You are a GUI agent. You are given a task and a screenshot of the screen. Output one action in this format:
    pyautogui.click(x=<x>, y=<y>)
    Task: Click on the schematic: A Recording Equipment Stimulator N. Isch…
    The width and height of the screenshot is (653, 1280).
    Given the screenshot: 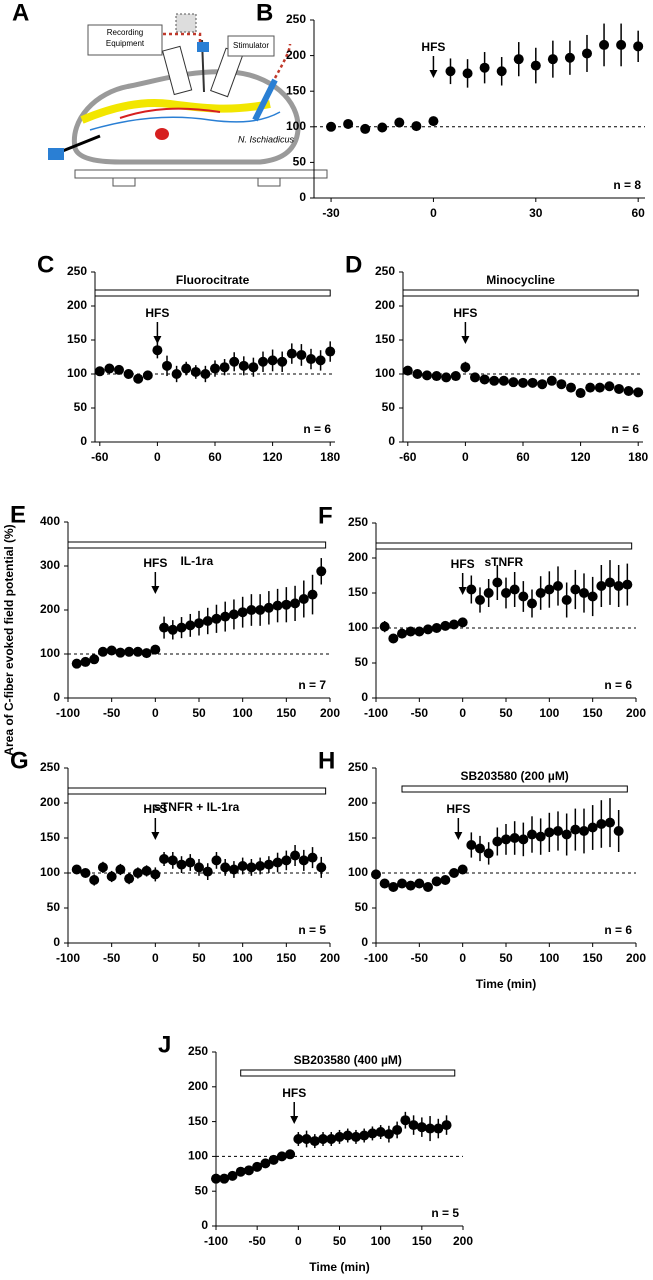 What is the action you would take?
    pyautogui.click(x=170, y=93)
    